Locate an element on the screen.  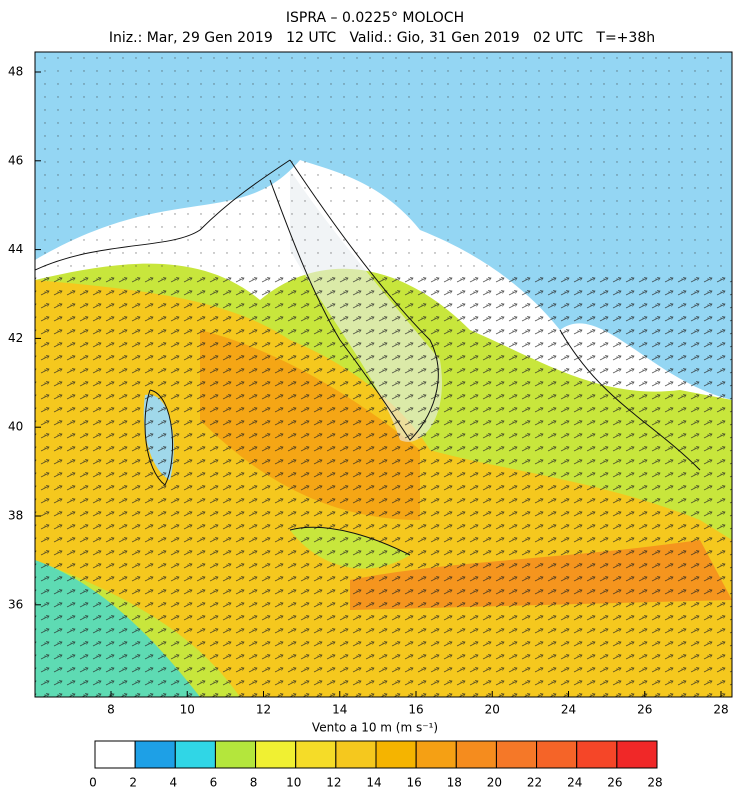
x-tick-label: 24 is located at coordinates (568, 710).